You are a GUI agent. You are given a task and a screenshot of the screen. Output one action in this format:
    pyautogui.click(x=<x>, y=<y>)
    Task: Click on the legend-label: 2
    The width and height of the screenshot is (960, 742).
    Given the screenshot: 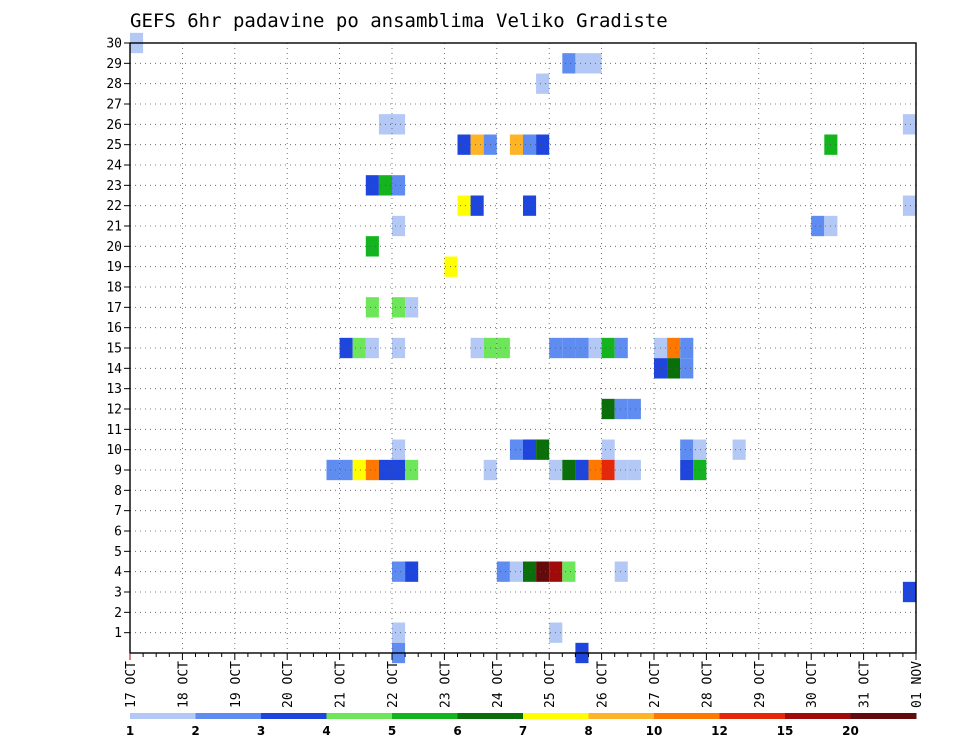 What is the action you would take?
    pyautogui.click(x=195, y=731)
    